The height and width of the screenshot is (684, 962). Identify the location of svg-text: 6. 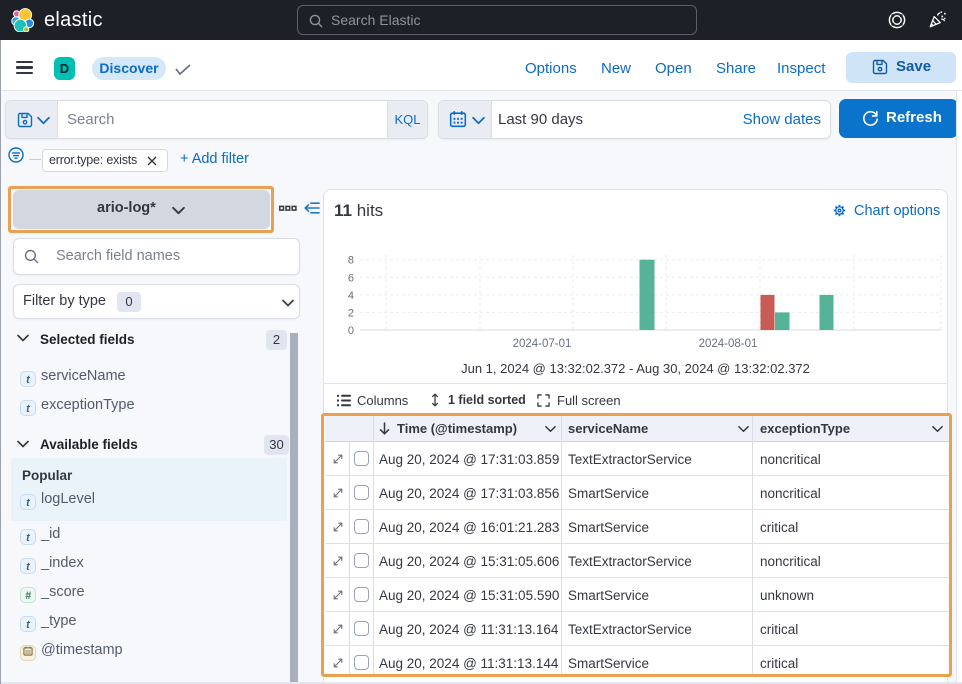
(351, 278).